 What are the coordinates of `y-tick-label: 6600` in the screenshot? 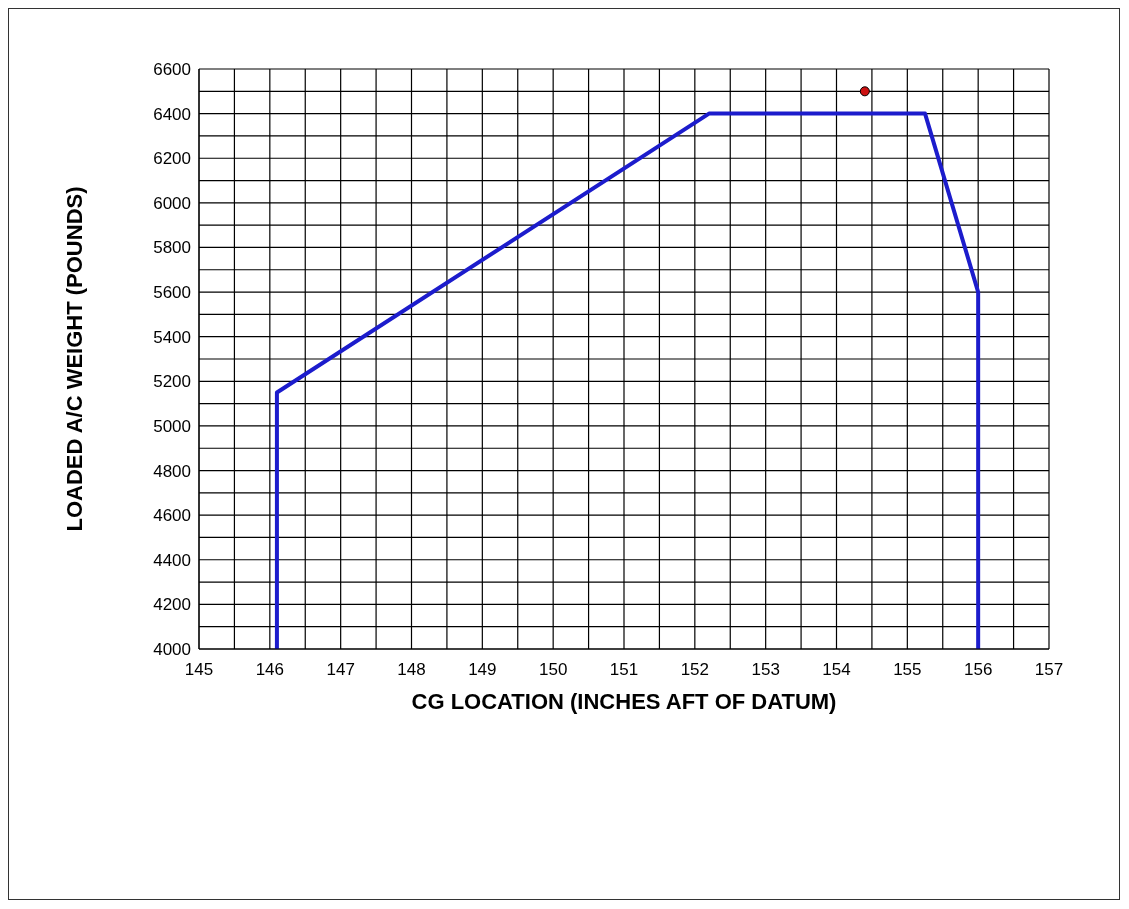 It's located at (172, 70).